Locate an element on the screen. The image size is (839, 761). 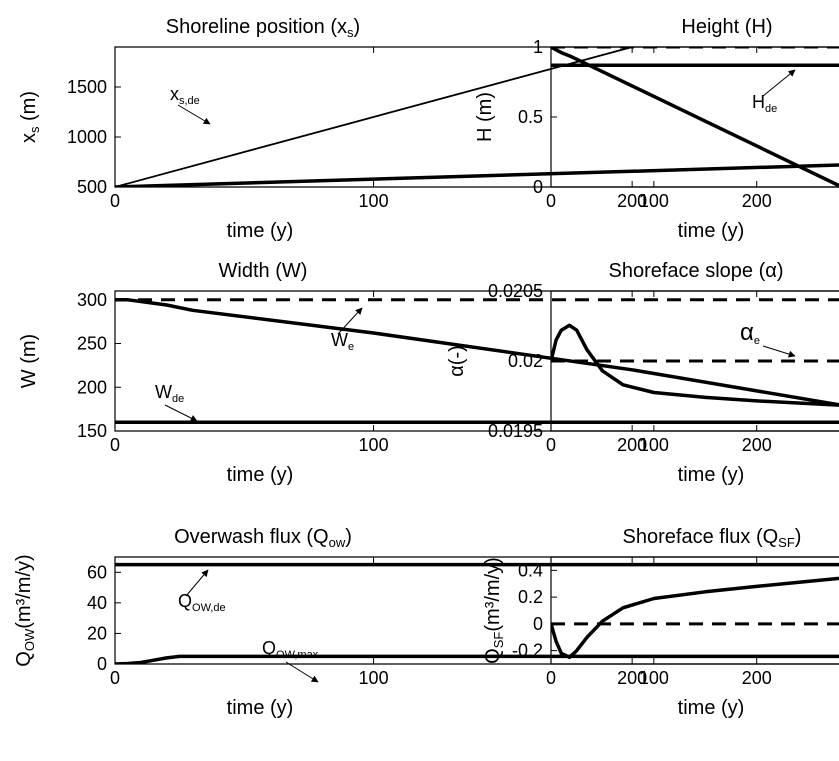
y-tick-label: 40 is located at coordinates (97, 603).